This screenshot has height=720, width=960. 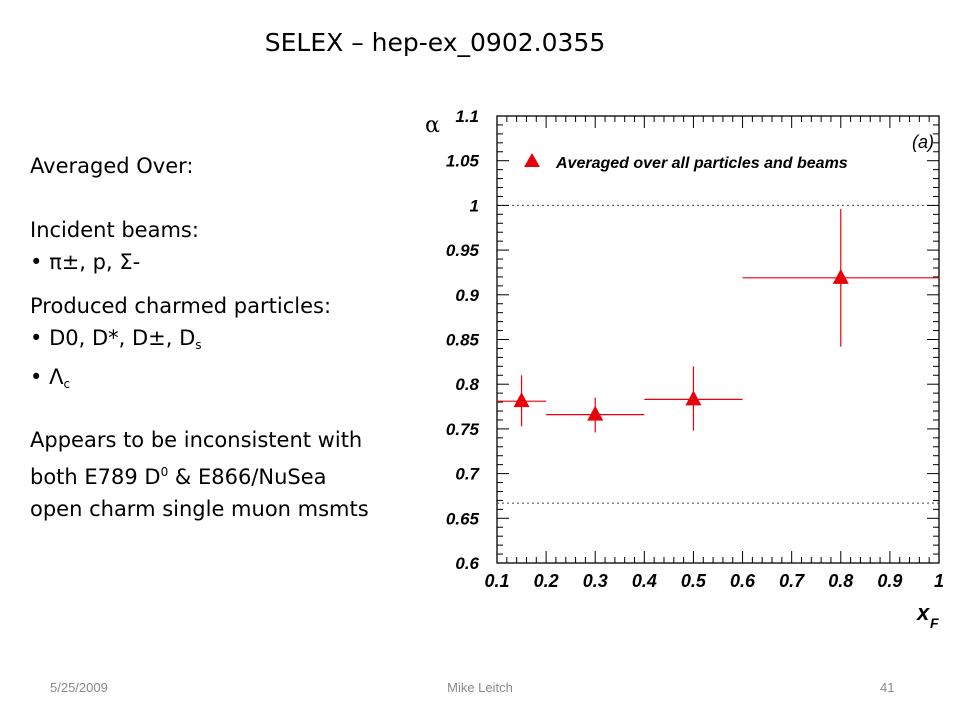 I want to click on x-tick-label: 0.9, so click(x=889, y=581).